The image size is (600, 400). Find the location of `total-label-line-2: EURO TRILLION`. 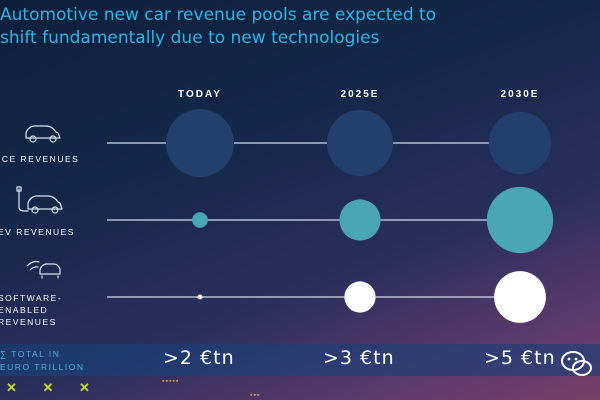

total-label-line-2: EURO TRILLION is located at coordinates (42, 367).